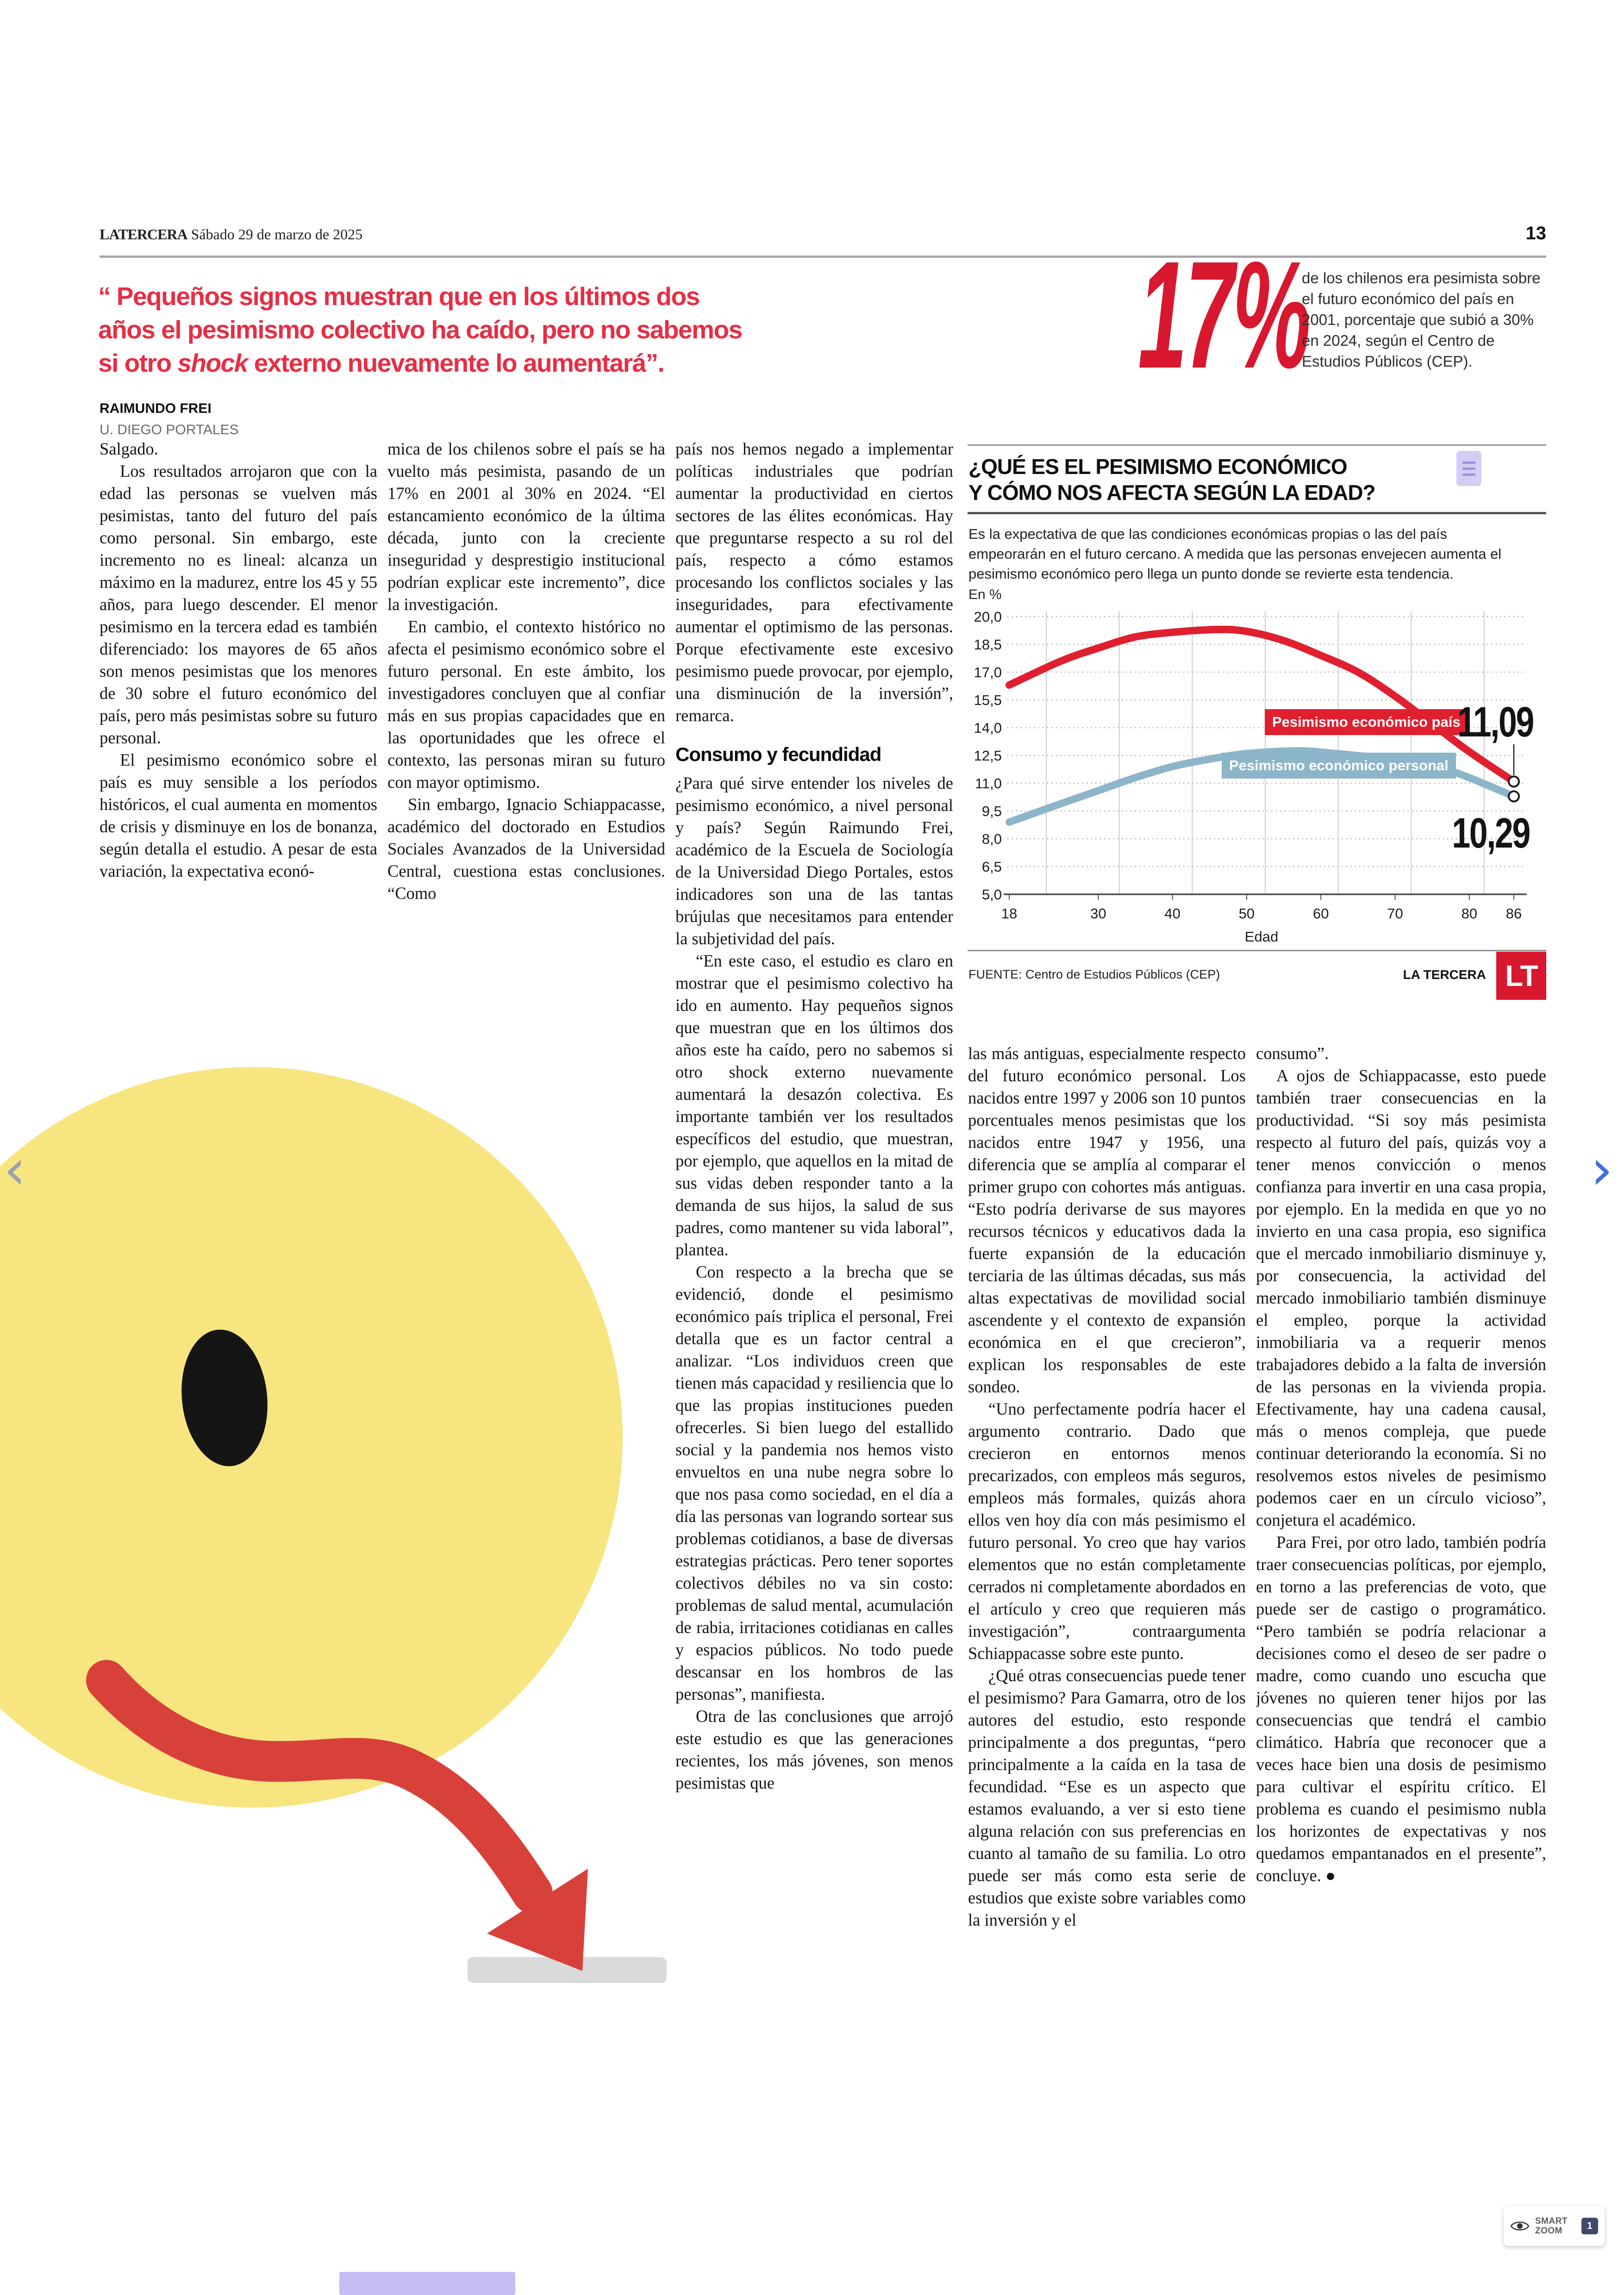 The height and width of the screenshot is (2295, 1624). What do you see at coordinates (1261, 937) in the screenshot?
I see `svg-text: Edad` at bounding box center [1261, 937].